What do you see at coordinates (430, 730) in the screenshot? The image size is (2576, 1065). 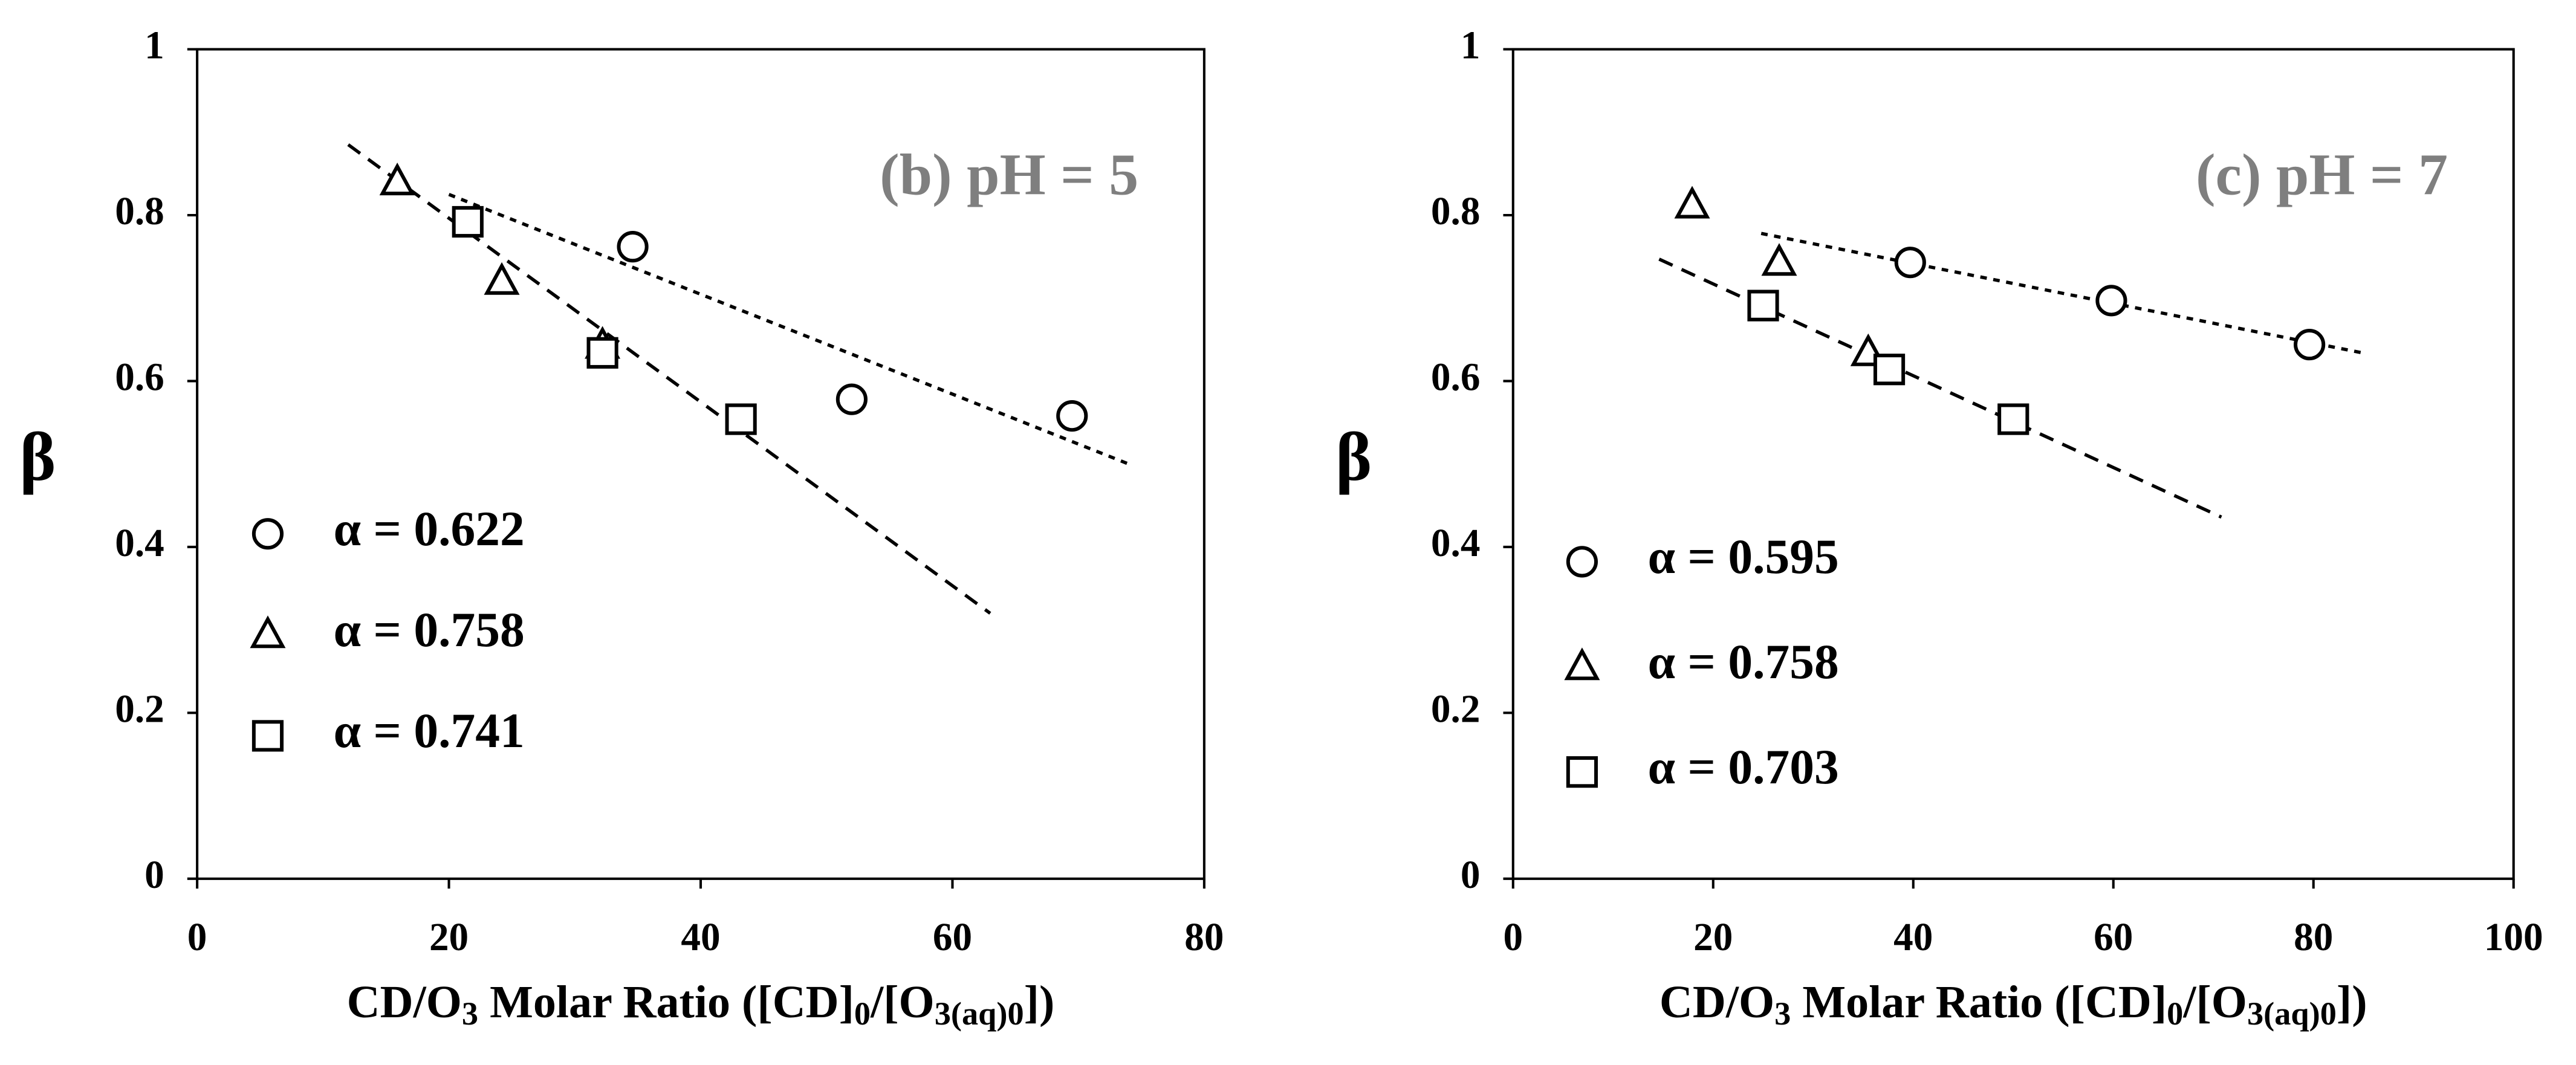 I see `legend-label: α = 0.741` at bounding box center [430, 730].